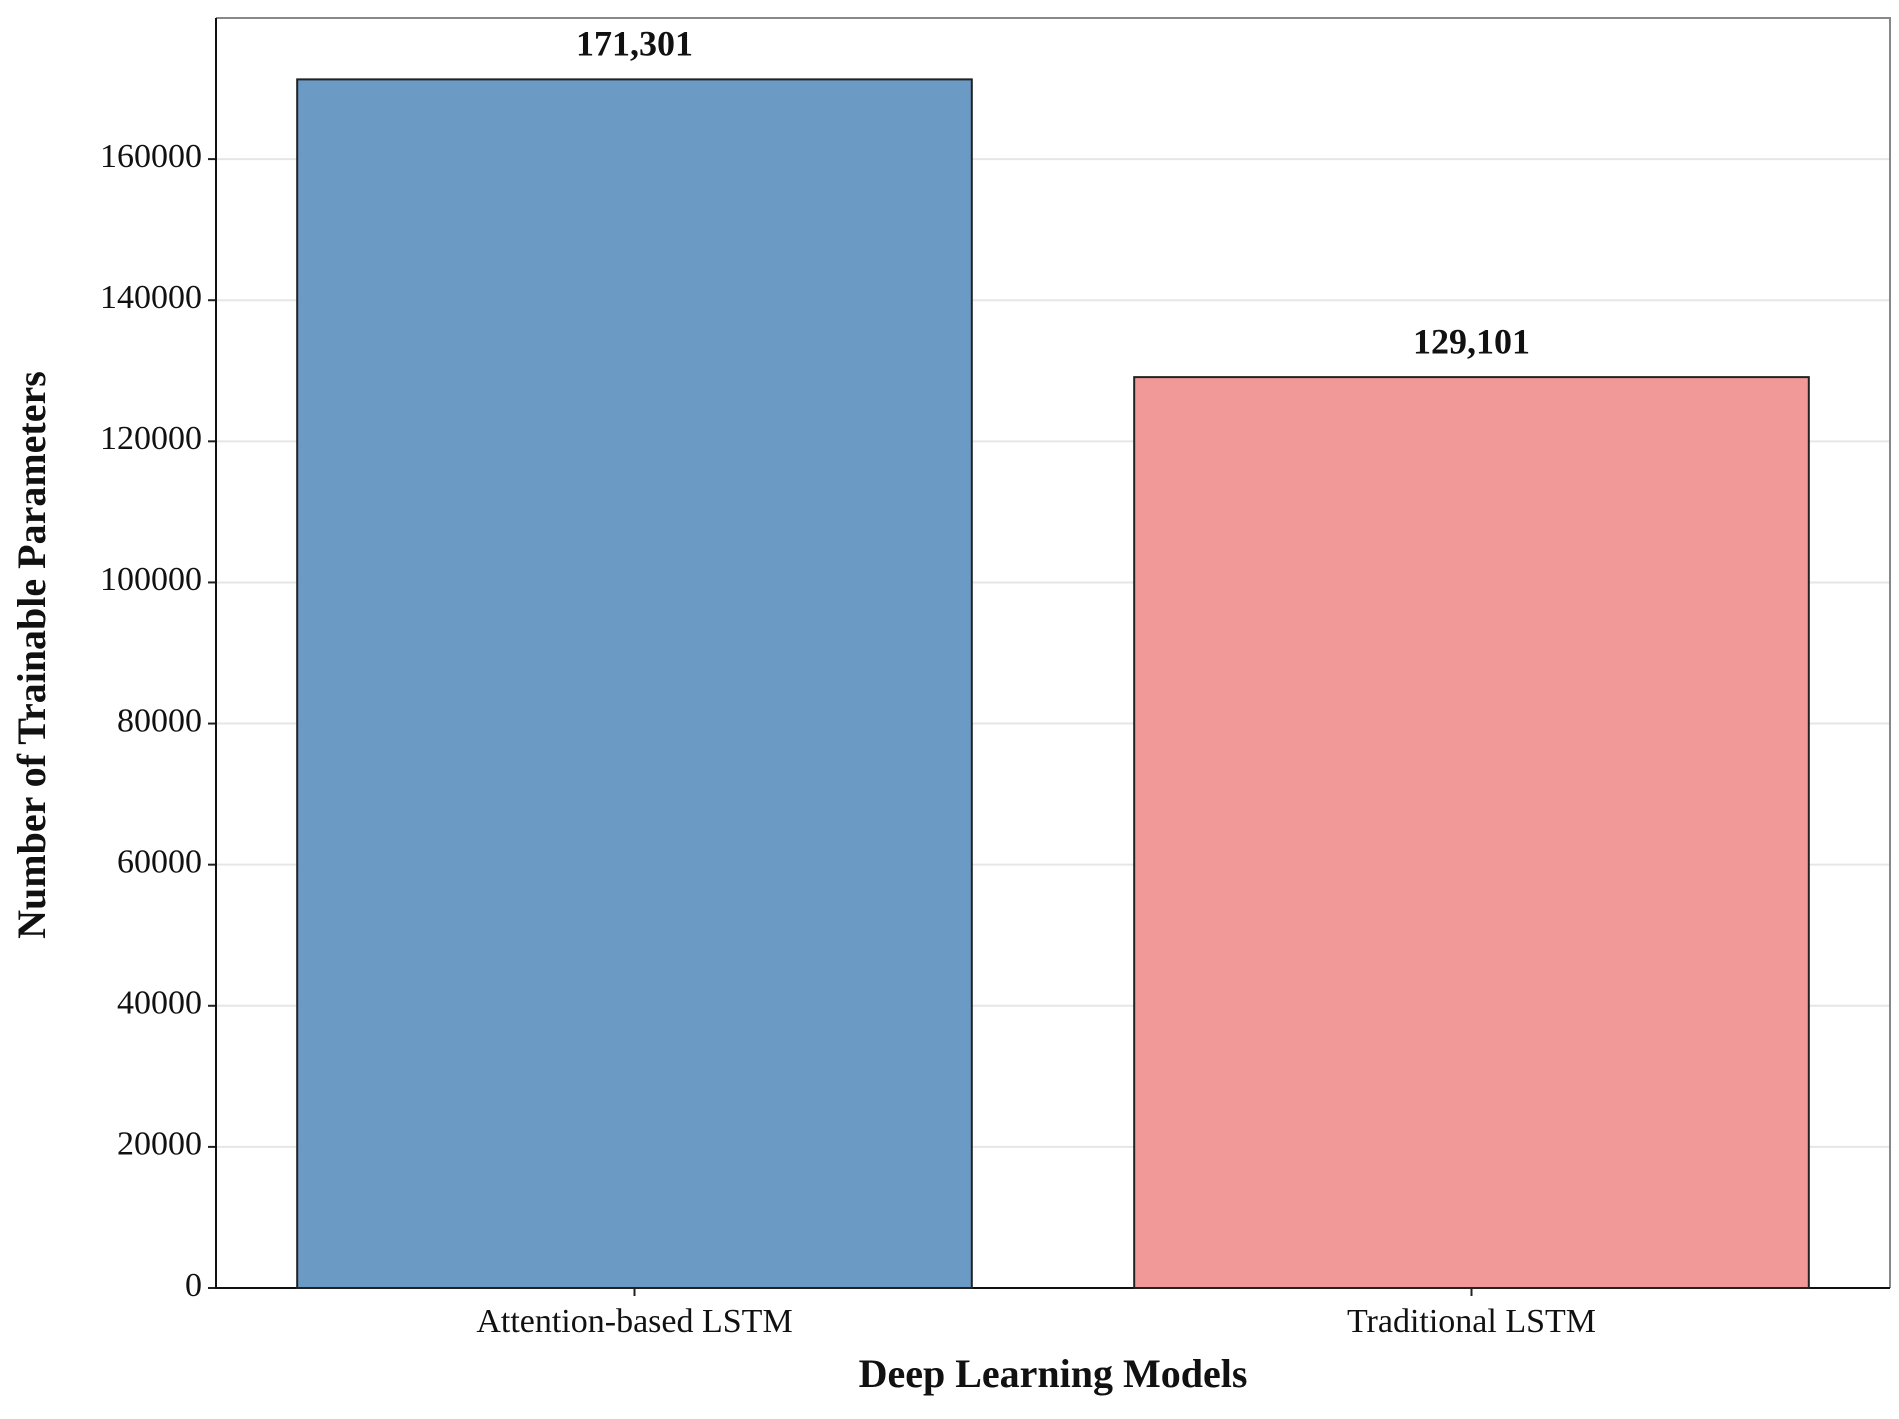  I want to click on y-tick-label: 40000, so click(159, 1003).